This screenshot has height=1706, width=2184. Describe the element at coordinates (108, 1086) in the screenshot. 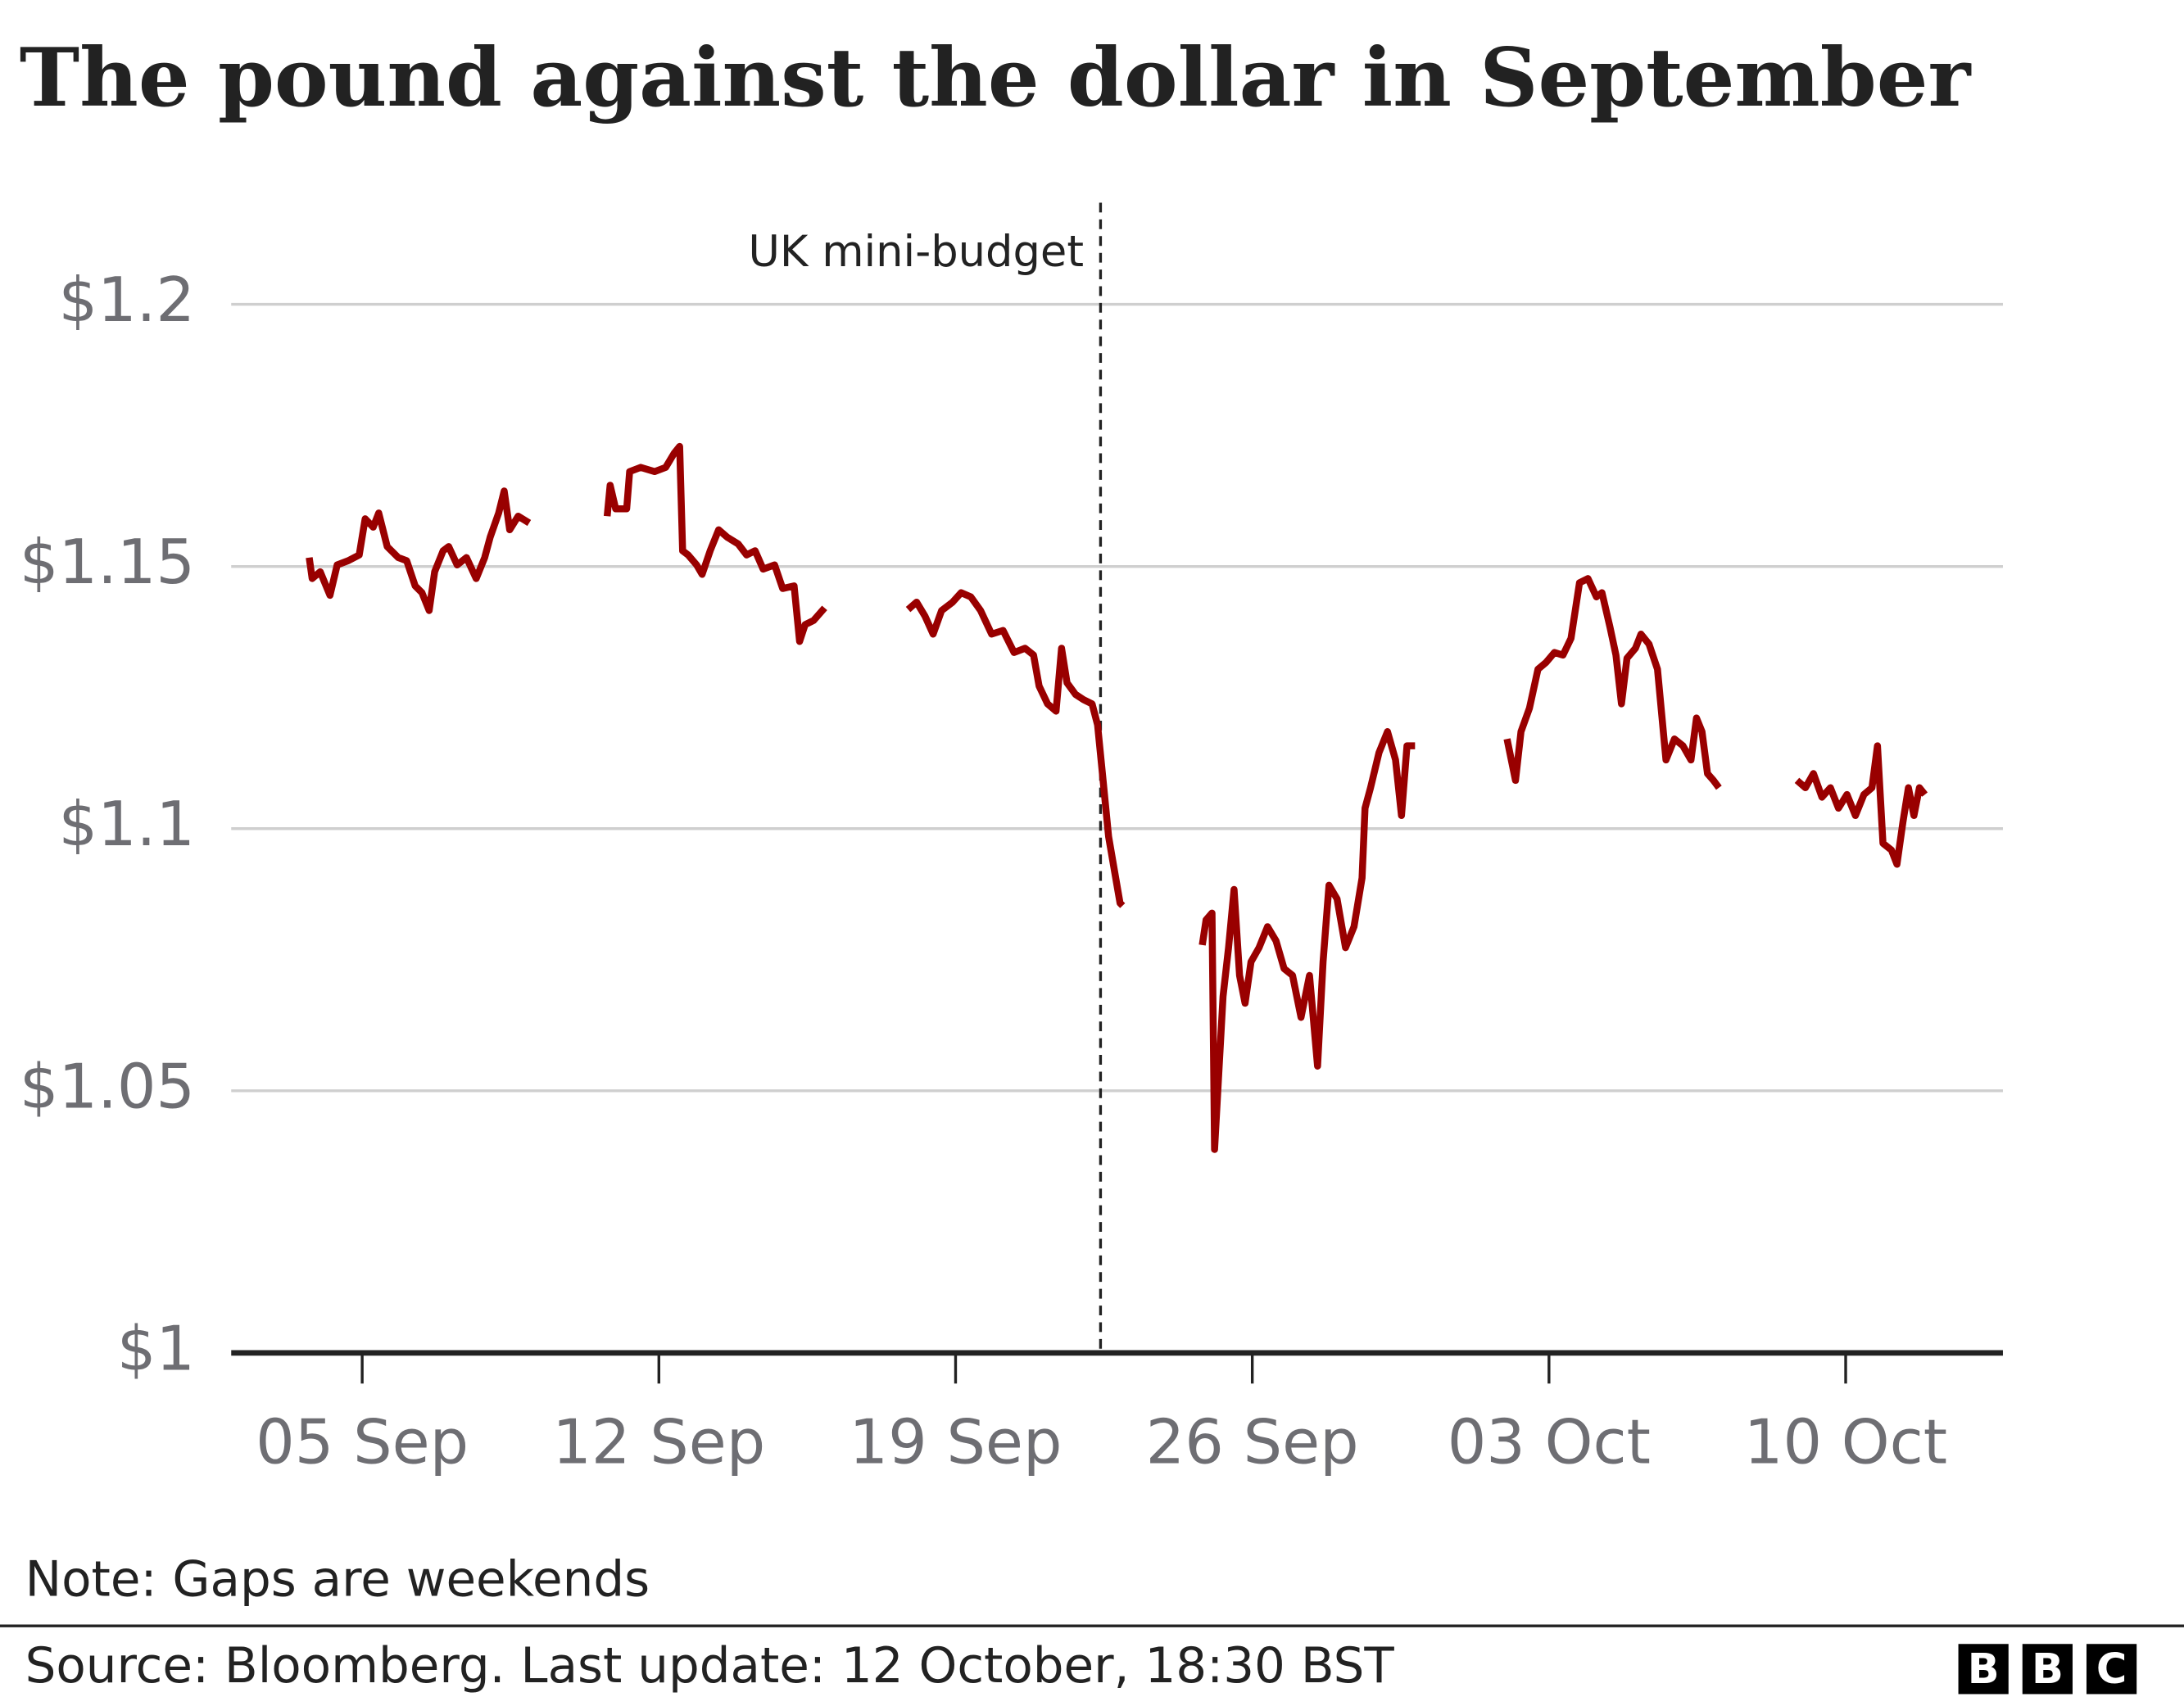

I see `y-tick-label: $1.05` at that location.